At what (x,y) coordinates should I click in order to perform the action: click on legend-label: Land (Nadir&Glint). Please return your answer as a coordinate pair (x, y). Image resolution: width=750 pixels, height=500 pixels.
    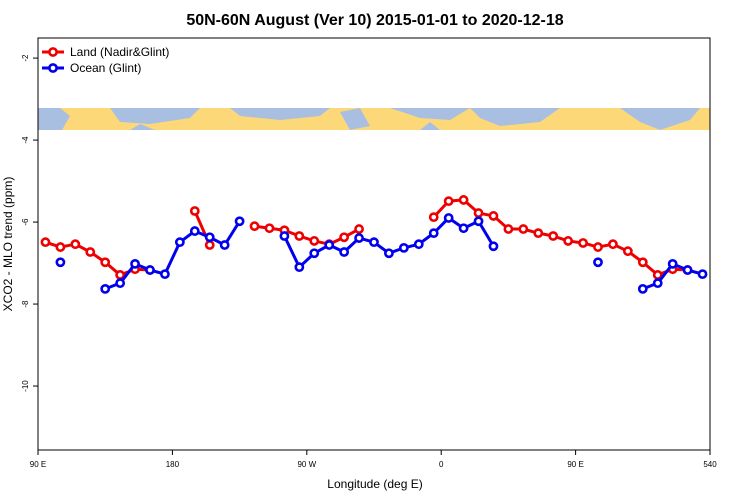
    Looking at the image, I should click on (119, 52).